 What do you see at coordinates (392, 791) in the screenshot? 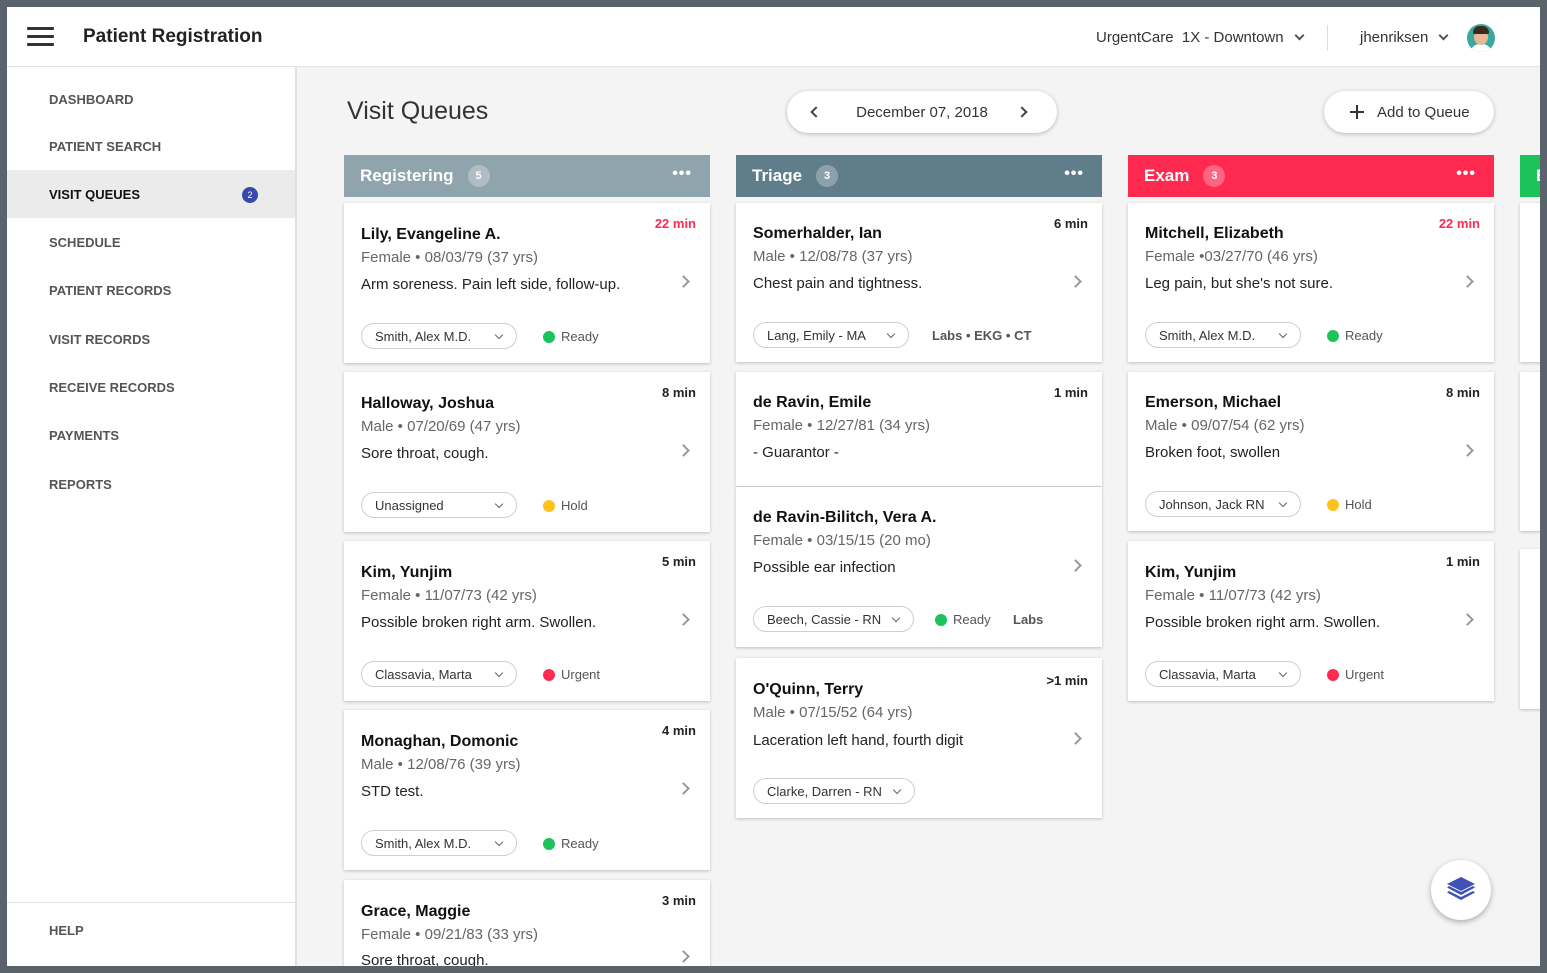
I see `visit-reason: STD test.` at bounding box center [392, 791].